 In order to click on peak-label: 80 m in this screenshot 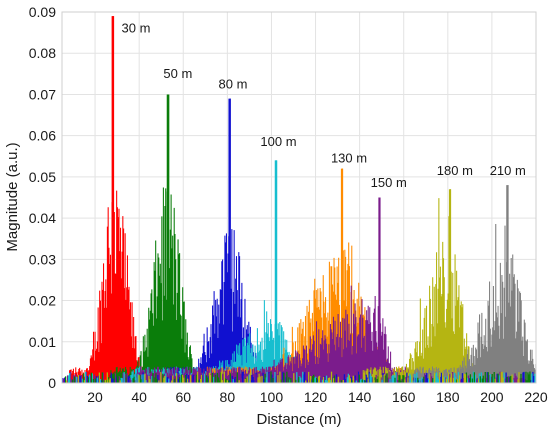, I will do `click(233, 83)`.